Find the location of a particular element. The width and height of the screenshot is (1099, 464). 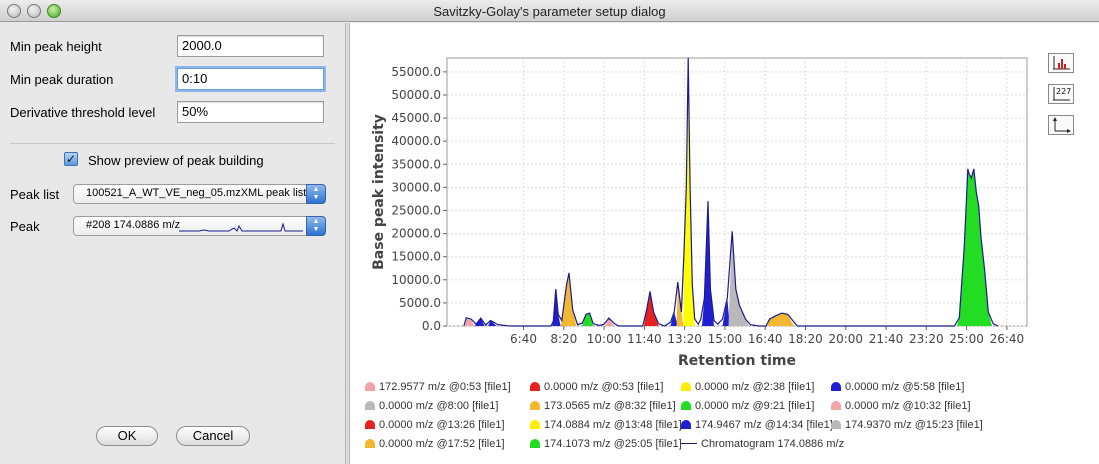

x-tick-label: 13:20 is located at coordinates (684, 339).